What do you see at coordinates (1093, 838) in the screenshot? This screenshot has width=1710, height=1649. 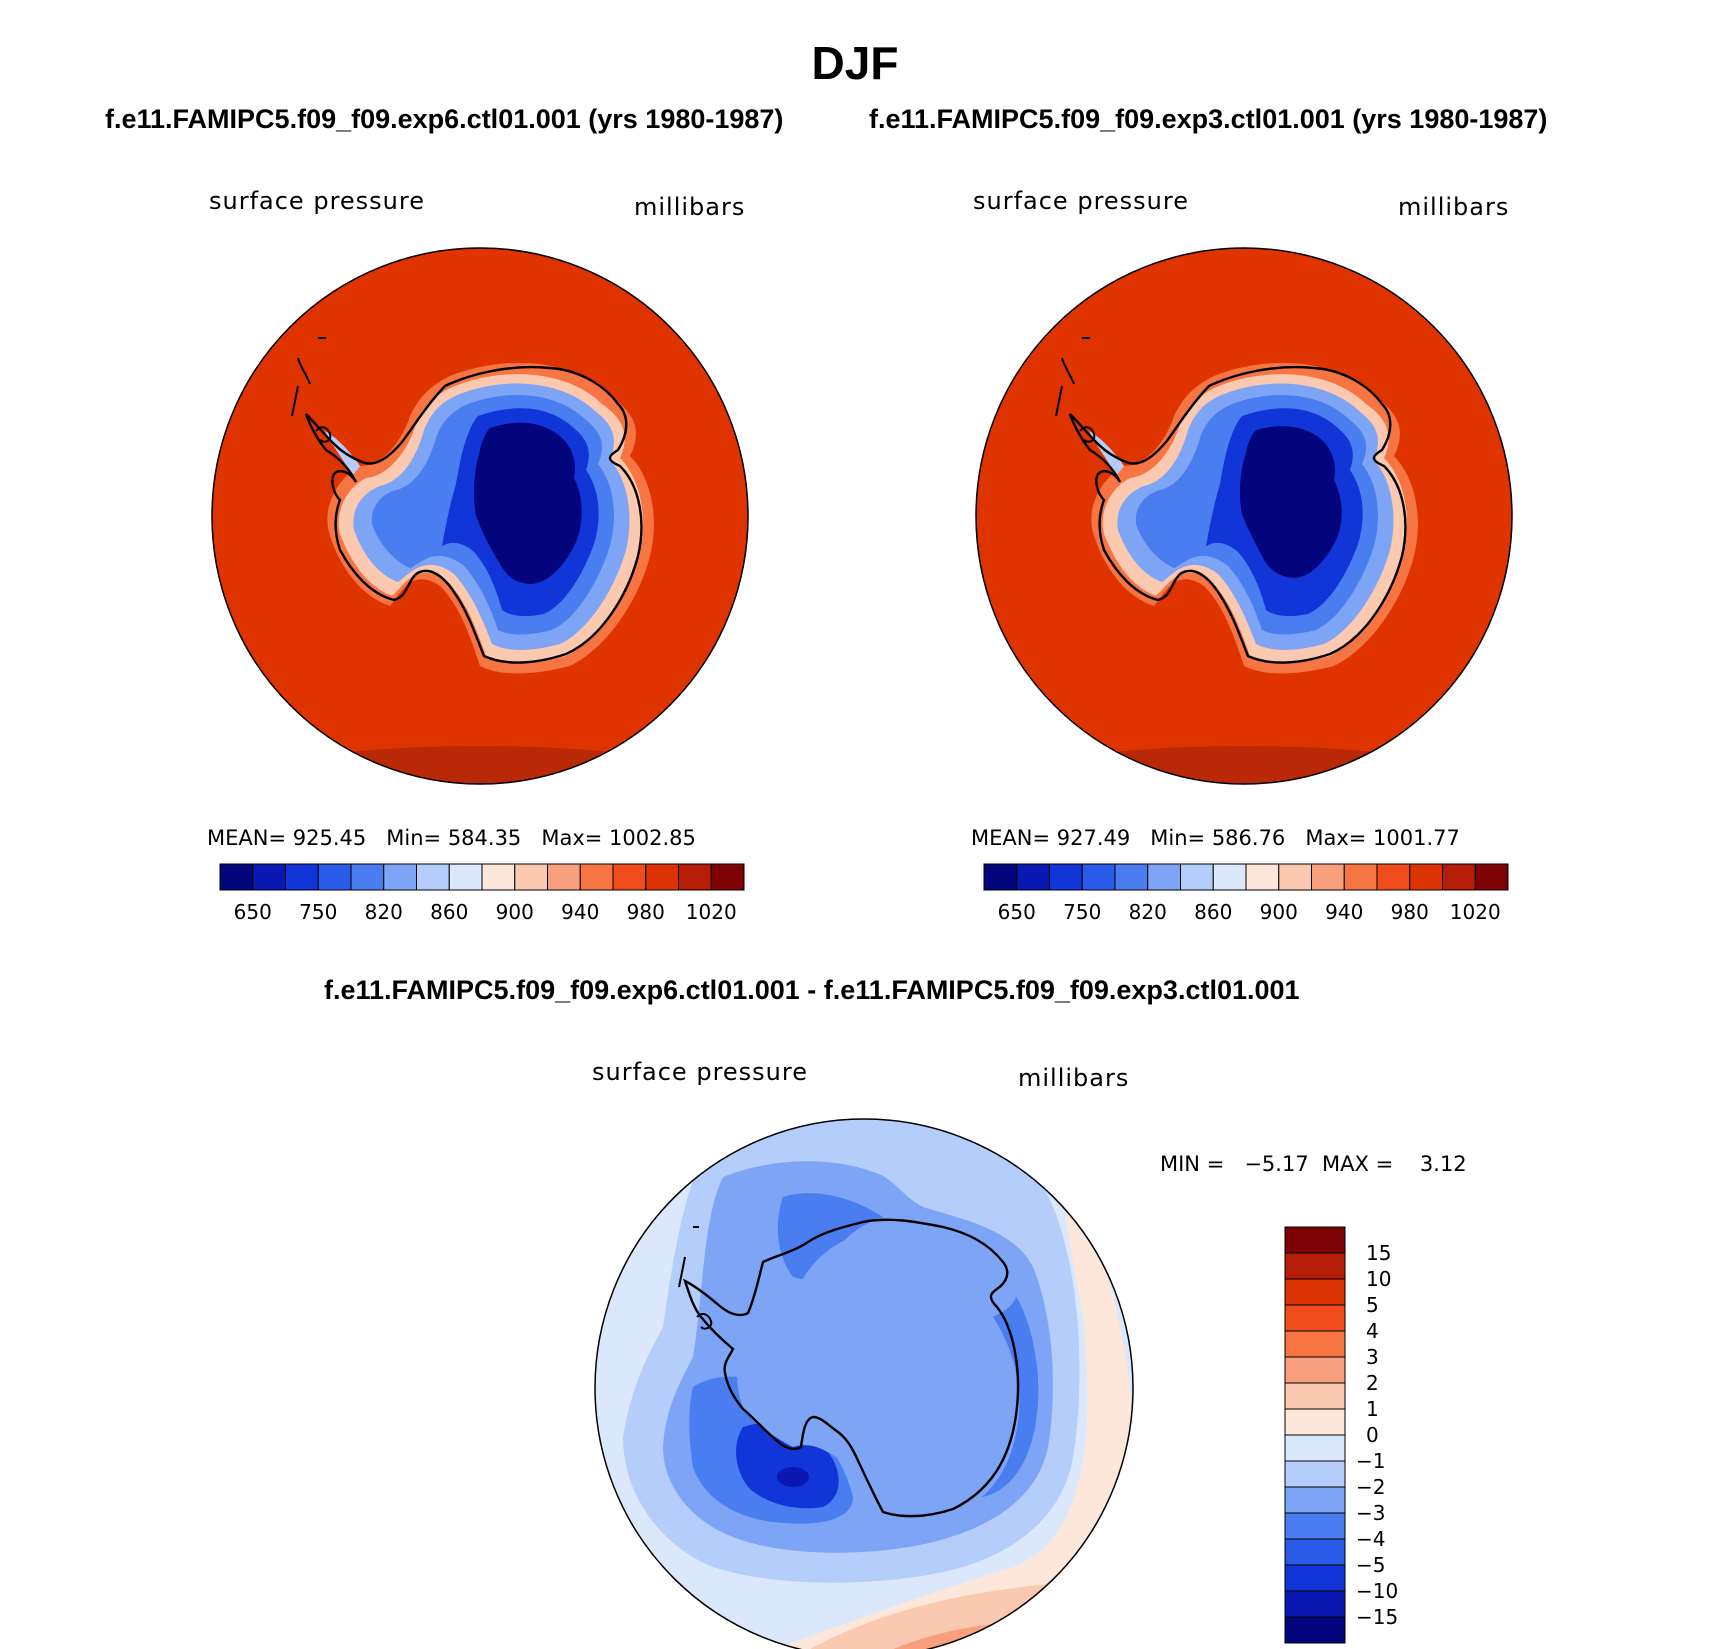 I see `mean-value: 927.49` at bounding box center [1093, 838].